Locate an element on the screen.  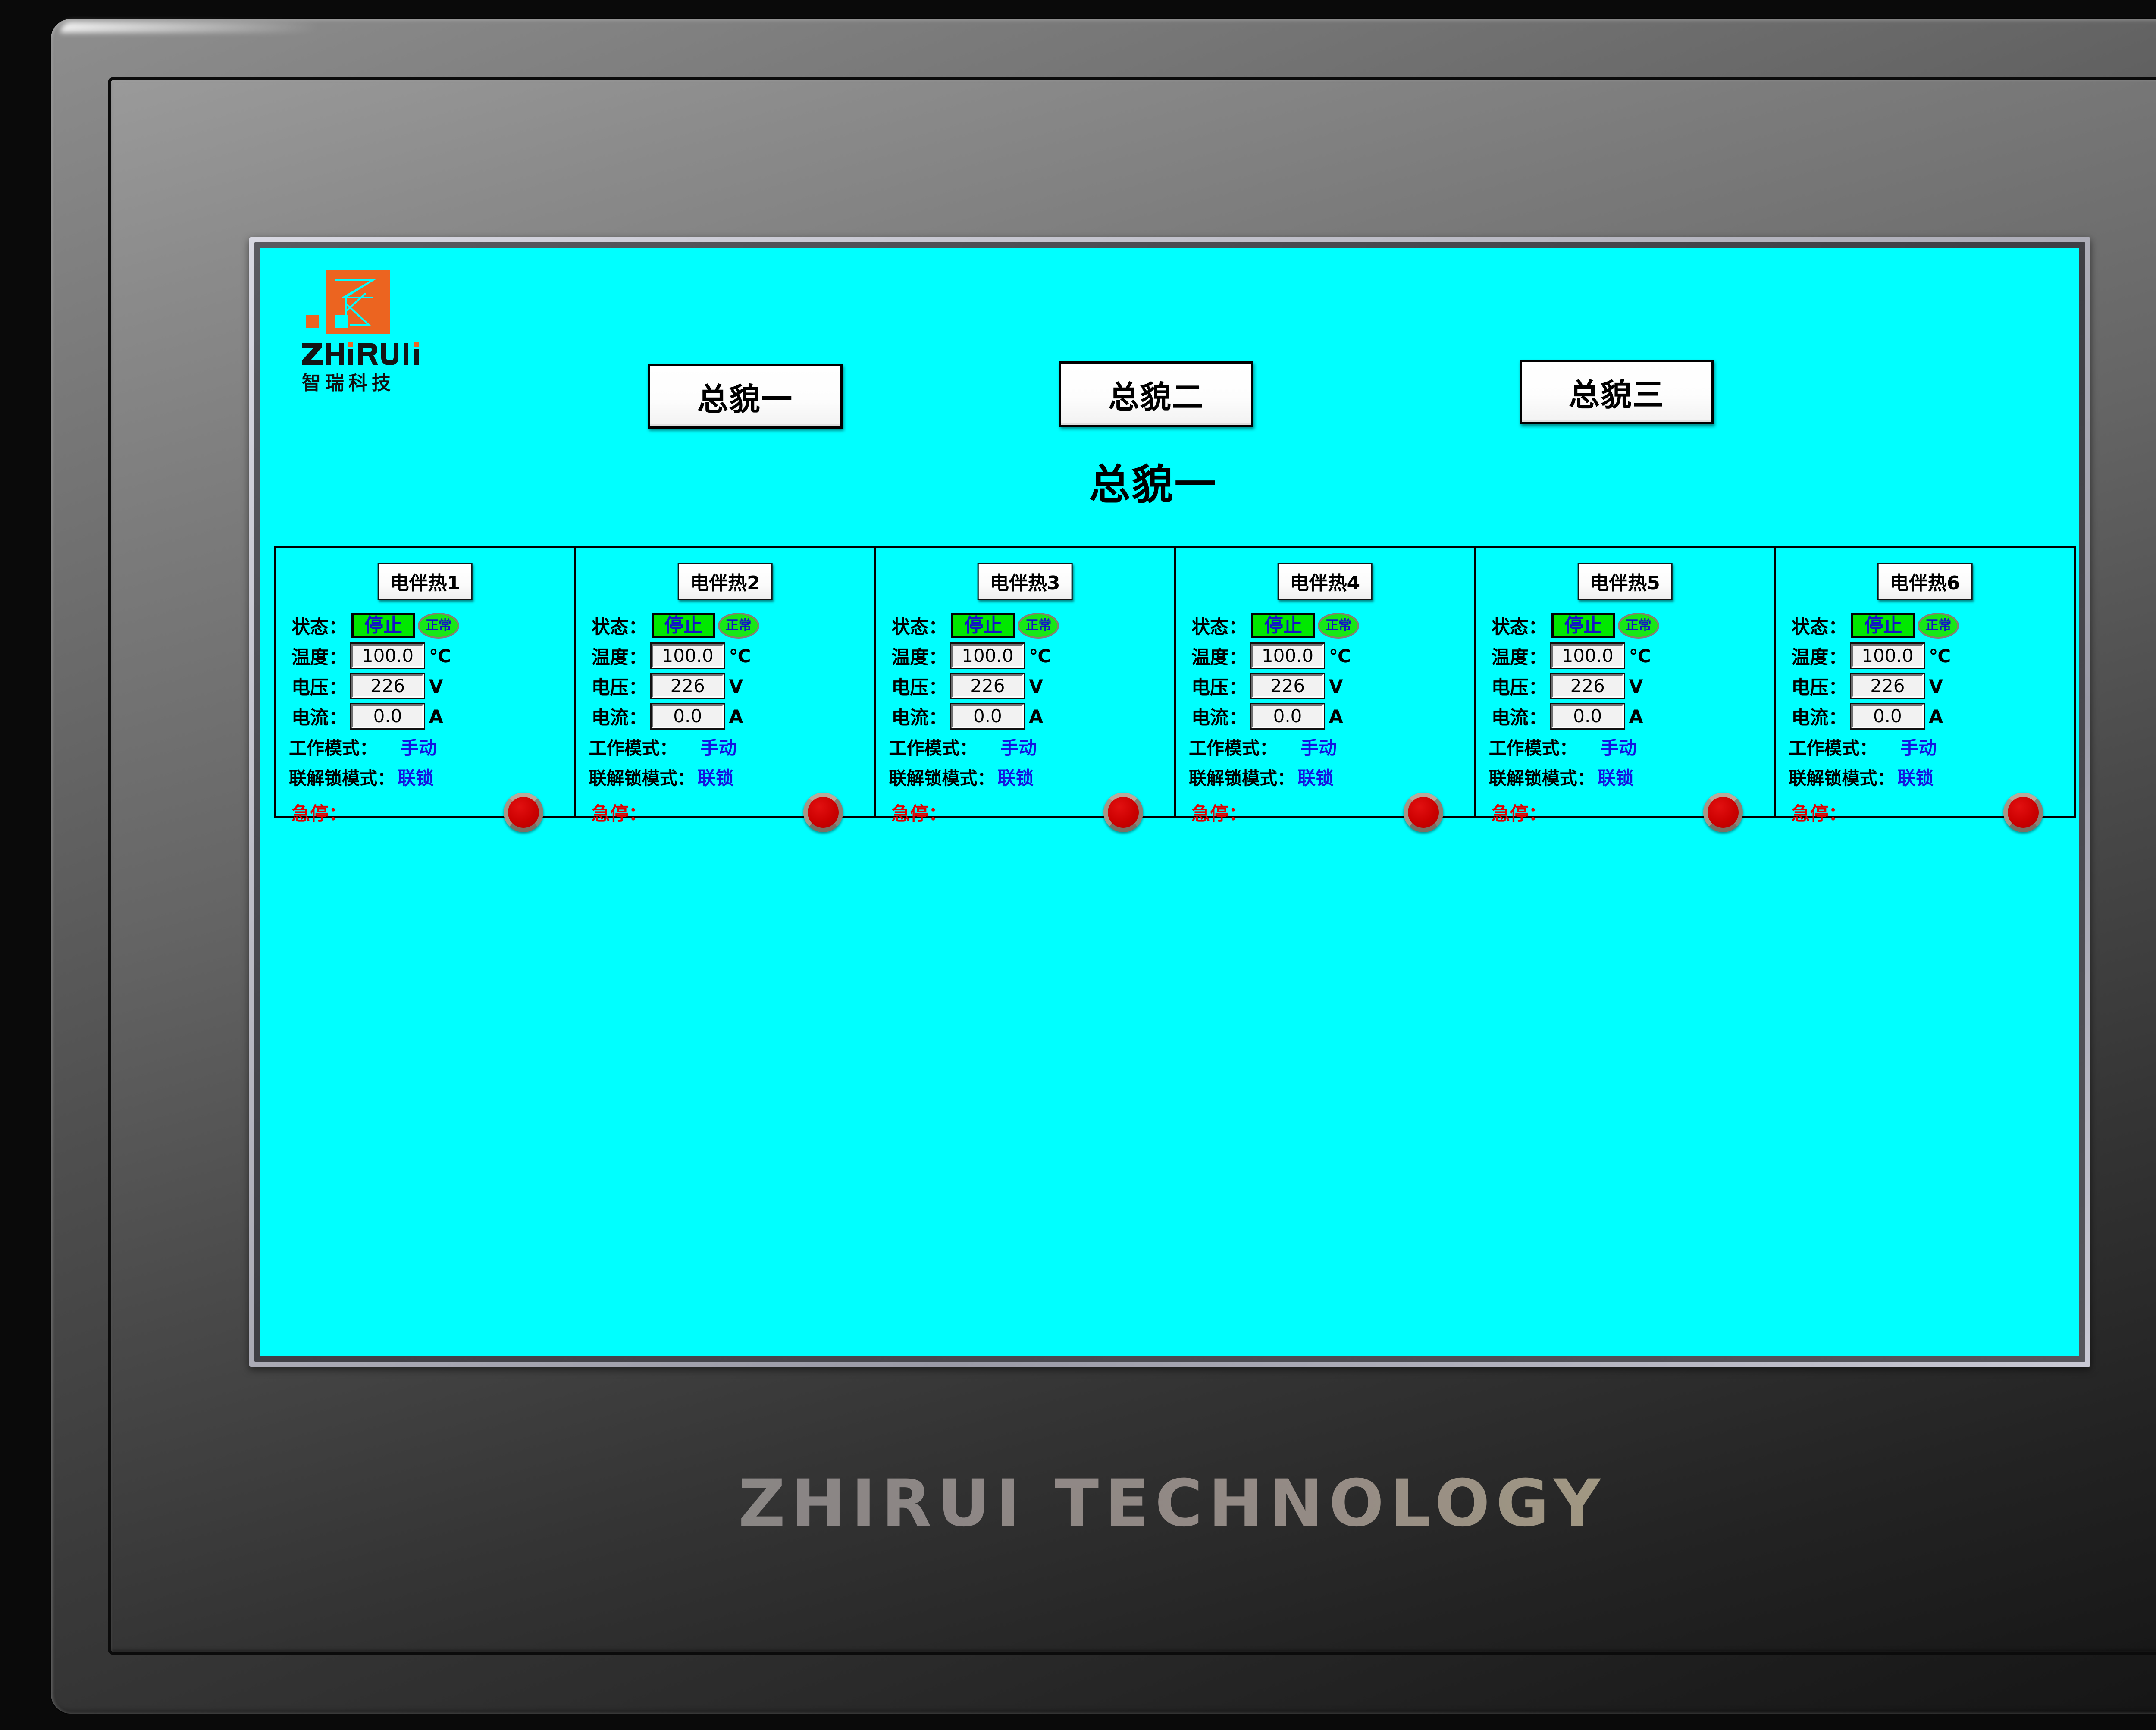
interlock-mode-label-1: 联解锁模式： is located at coordinates (342, 779).